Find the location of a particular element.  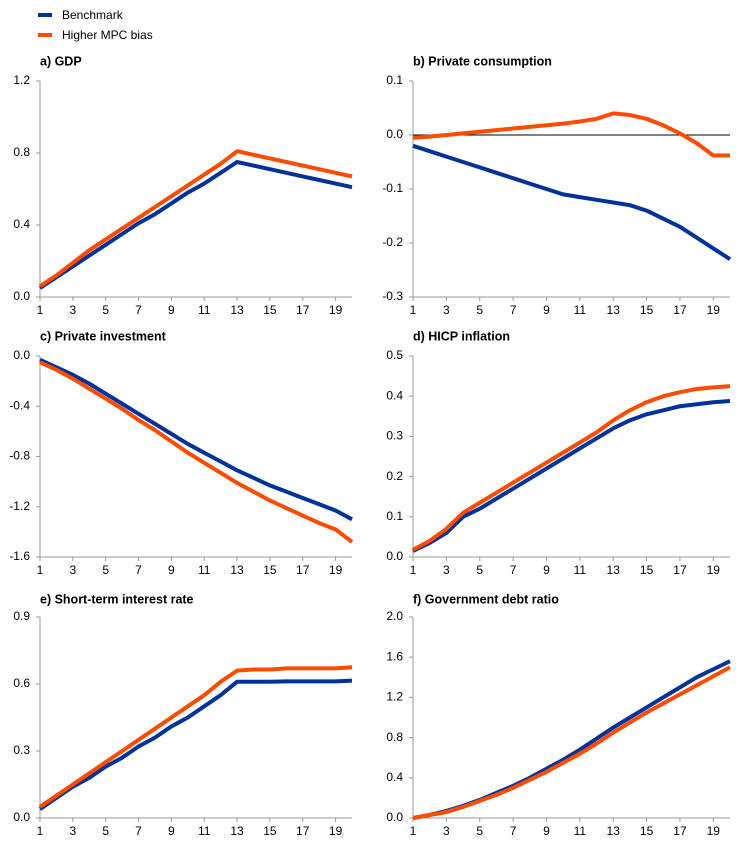

legend-label: Benchmark is located at coordinates (93, 15).